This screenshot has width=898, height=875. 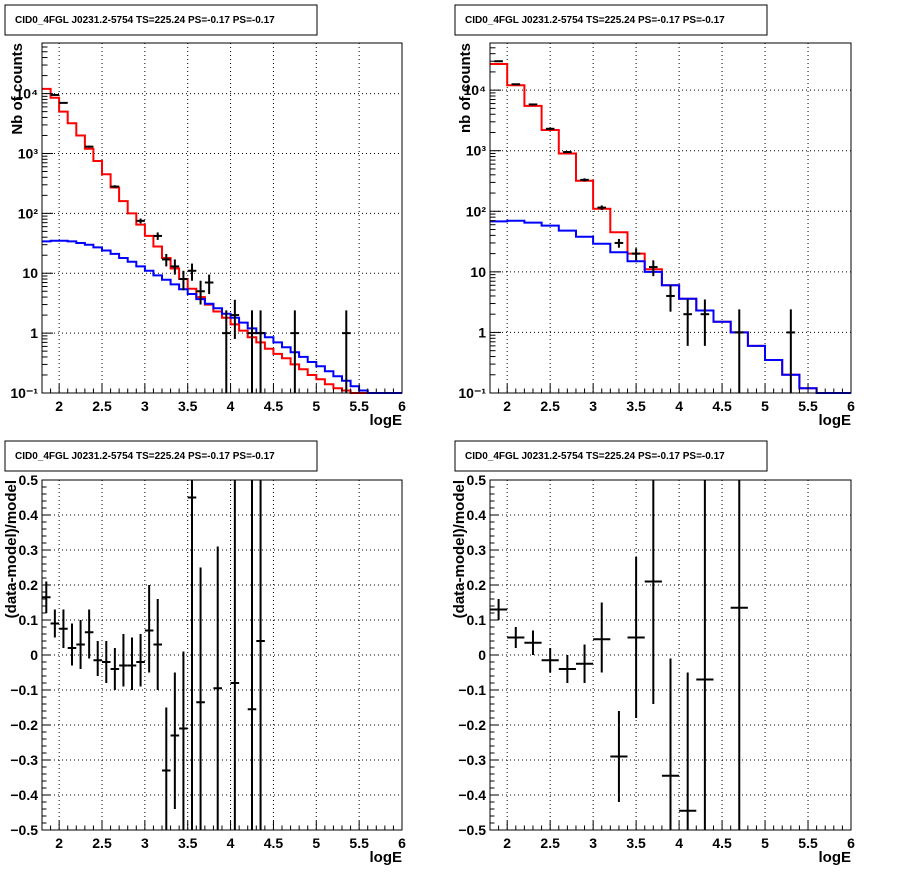 I want to click on background-model-line, so click(x=222, y=316).